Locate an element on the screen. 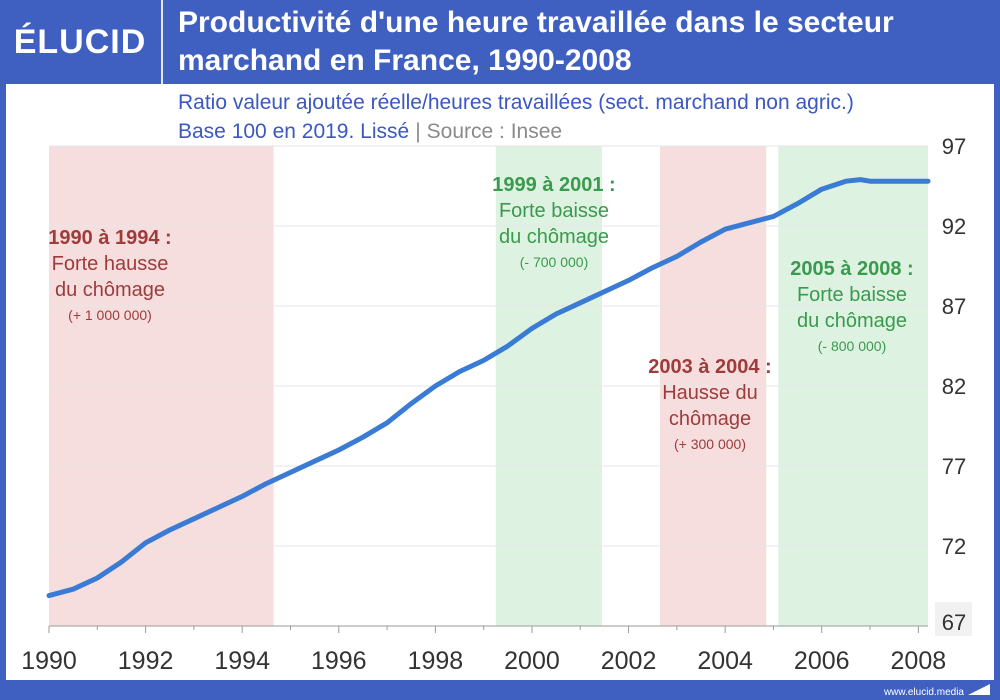  period-label-2-line-3: du chômage is located at coordinates (554, 237).